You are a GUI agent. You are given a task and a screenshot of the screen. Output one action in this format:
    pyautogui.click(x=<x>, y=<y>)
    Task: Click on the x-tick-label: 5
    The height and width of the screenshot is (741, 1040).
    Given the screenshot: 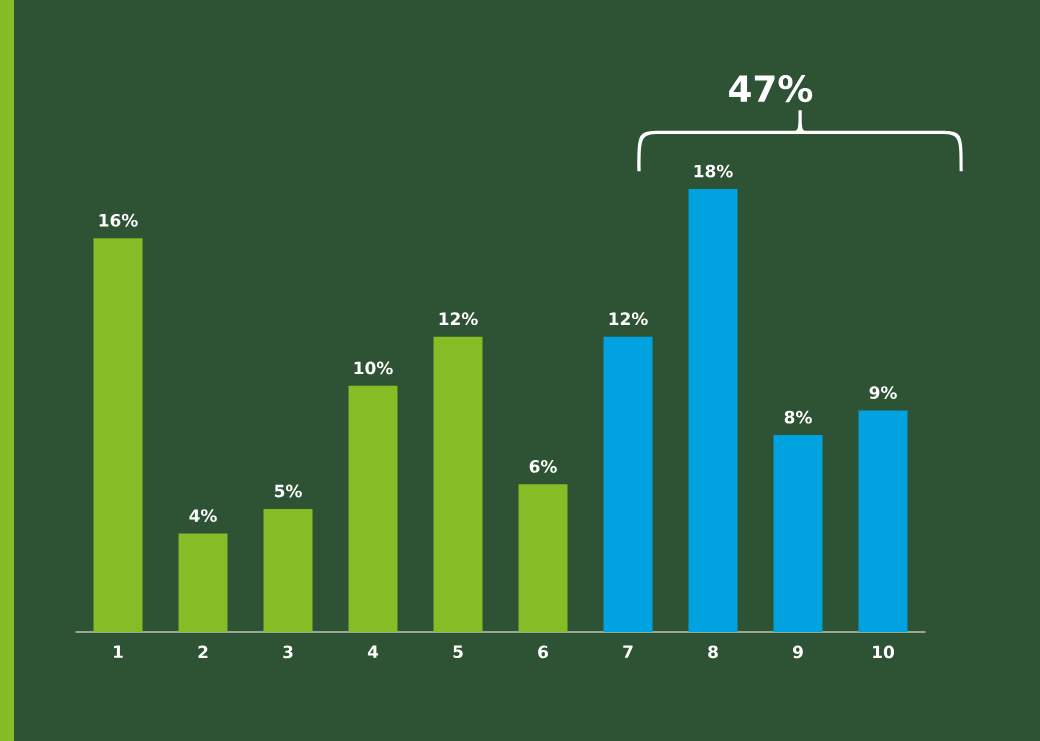 What is the action you would take?
    pyautogui.click(x=458, y=652)
    